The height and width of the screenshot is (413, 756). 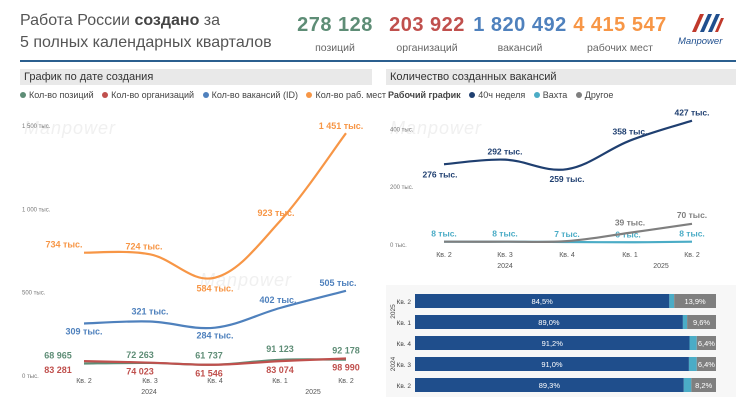 What do you see at coordinates (57, 95) in the screenshot?
I see `legend-item-positions: Кол-во позиций` at bounding box center [57, 95].